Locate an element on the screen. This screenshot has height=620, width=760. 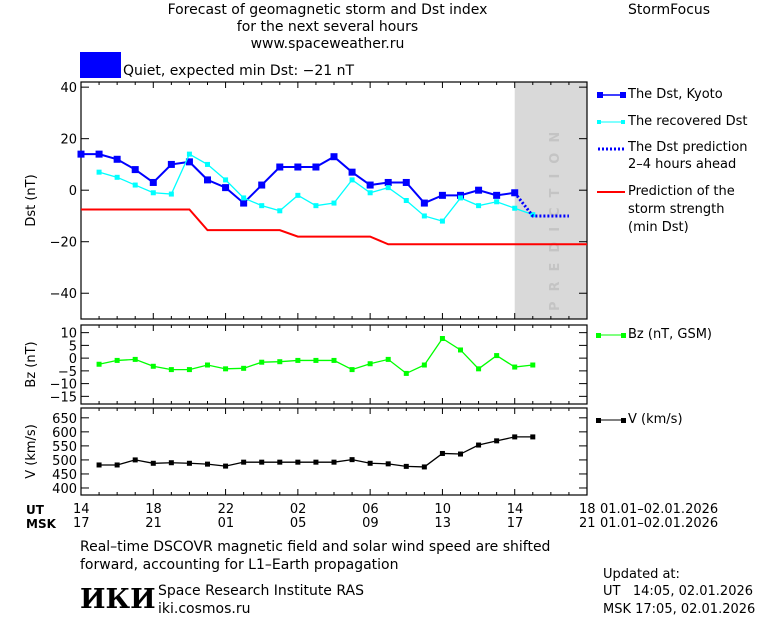
ut-tick-label: 06 is located at coordinates (370, 509).